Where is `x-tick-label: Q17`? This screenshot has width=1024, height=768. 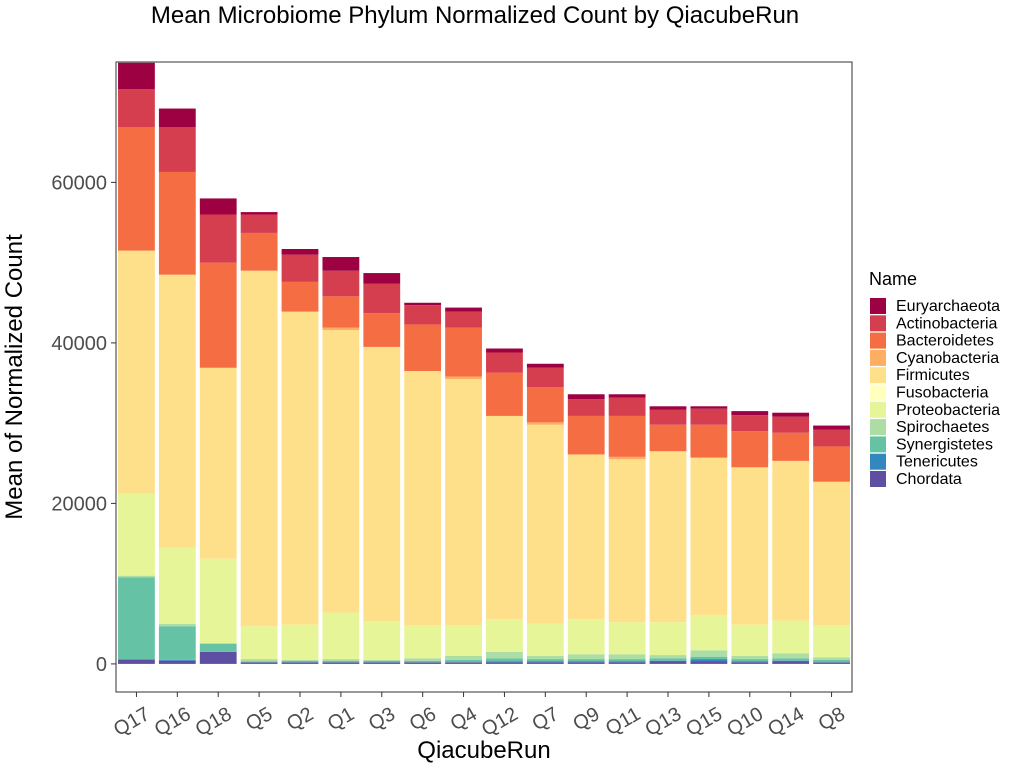
x-tick-label: Q17 is located at coordinates (132, 722).